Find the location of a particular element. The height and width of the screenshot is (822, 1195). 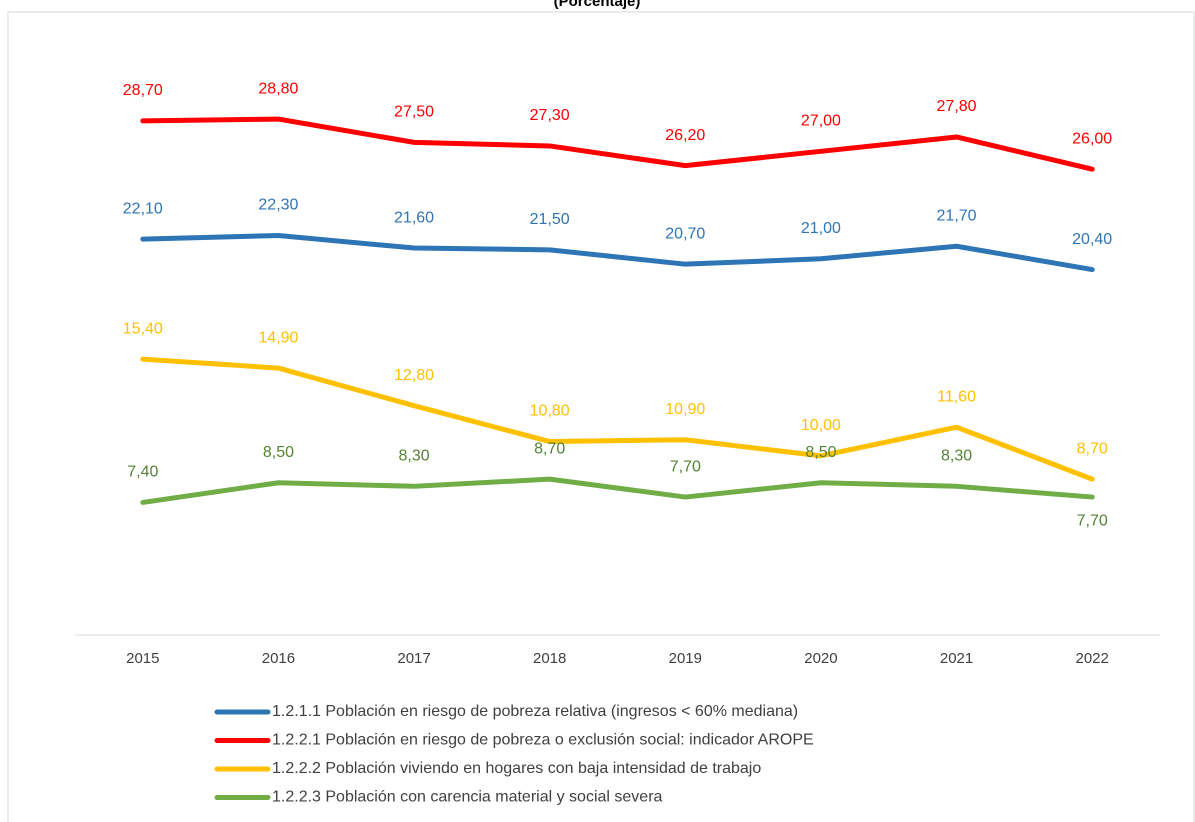

data-label: 10,00 is located at coordinates (821, 425).